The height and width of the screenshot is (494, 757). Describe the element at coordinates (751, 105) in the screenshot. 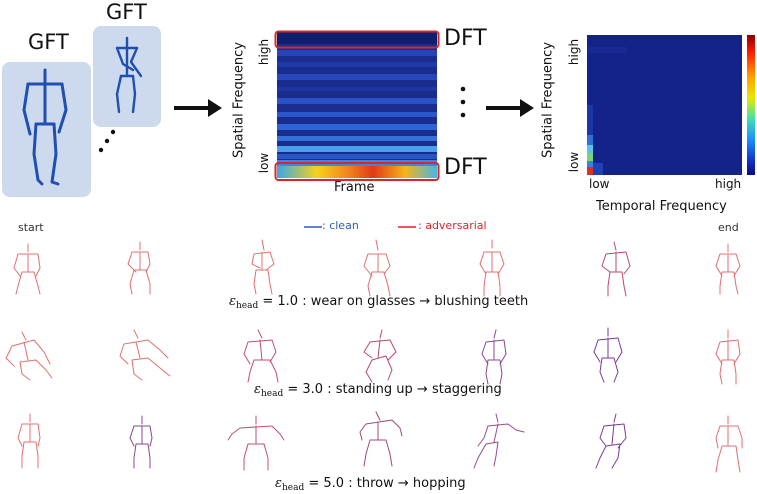

I see `freq-map-colorbar` at that location.